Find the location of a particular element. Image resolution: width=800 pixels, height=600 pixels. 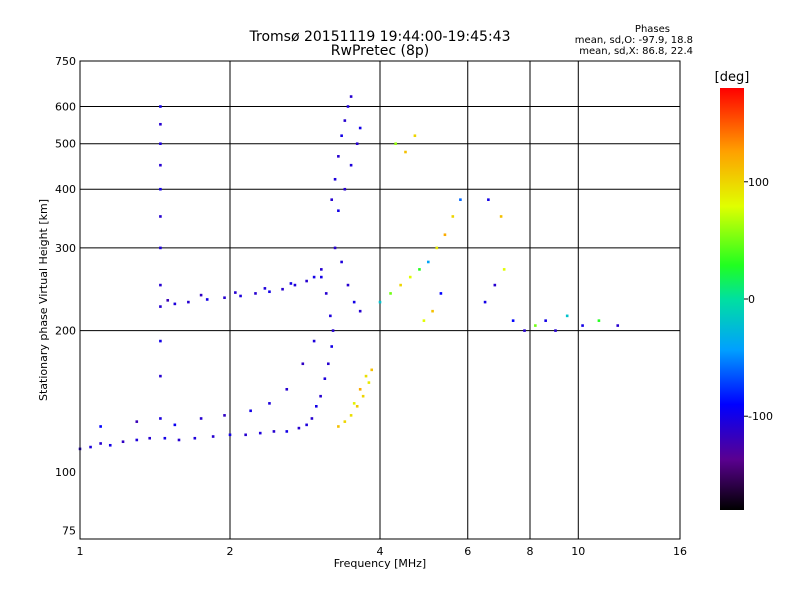

x-tick-label: 8 is located at coordinates (530, 551).